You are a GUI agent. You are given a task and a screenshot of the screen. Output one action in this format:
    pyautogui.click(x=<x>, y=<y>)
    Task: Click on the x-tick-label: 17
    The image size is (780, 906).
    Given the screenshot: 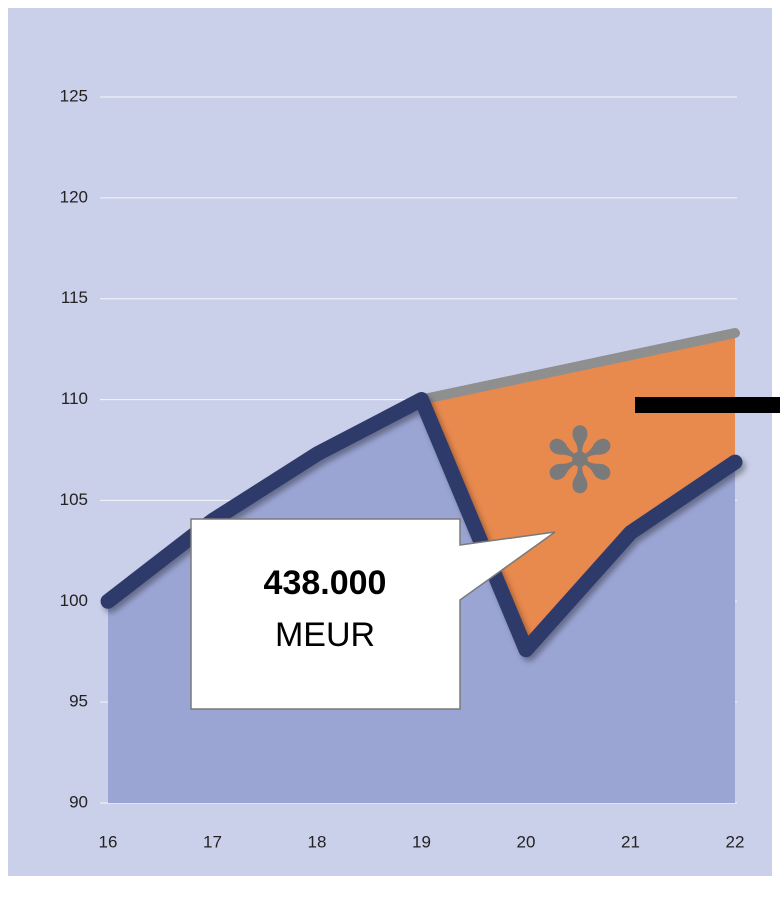 What is the action you would take?
    pyautogui.click(x=212, y=841)
    